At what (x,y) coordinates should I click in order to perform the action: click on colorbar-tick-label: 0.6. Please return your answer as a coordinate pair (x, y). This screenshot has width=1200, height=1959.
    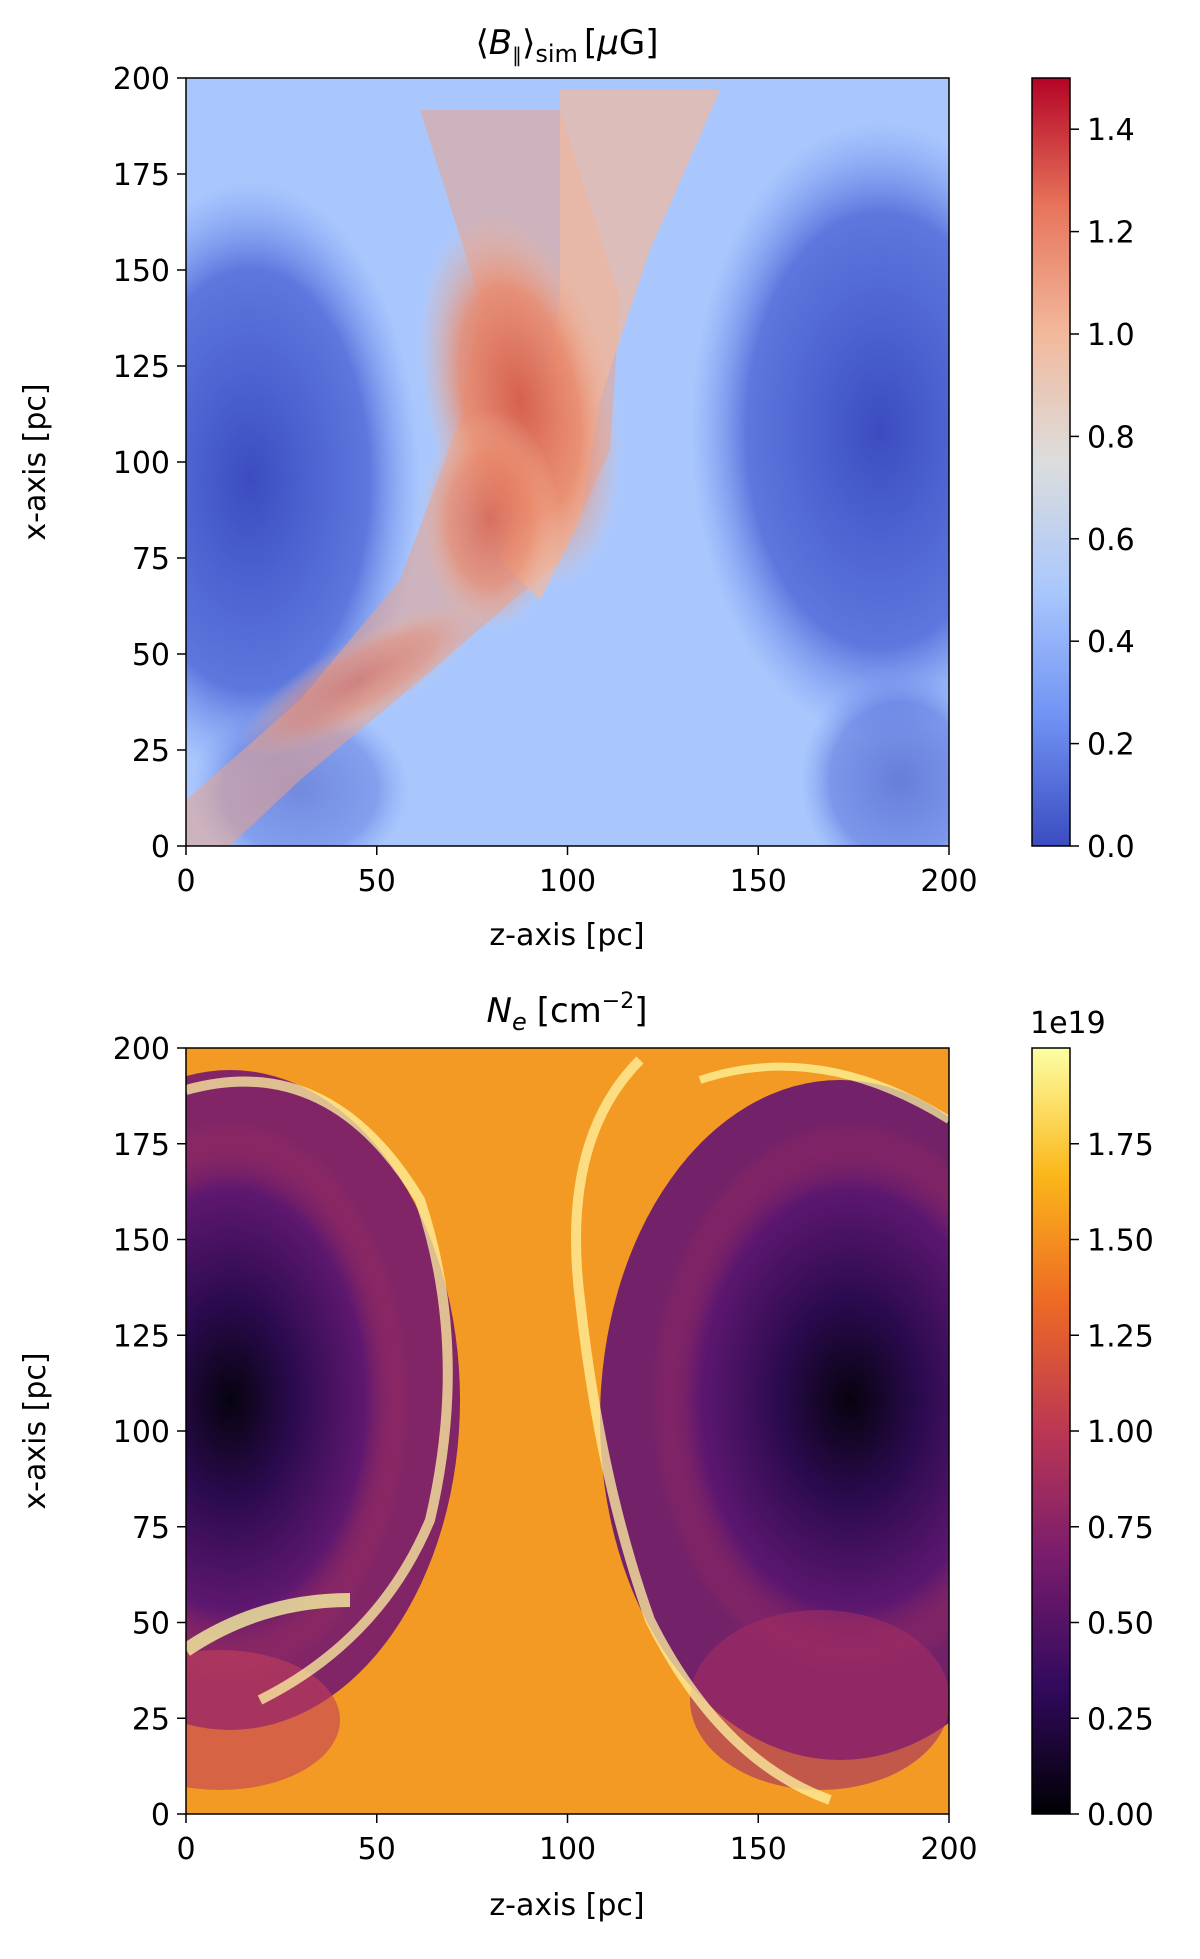
    Looking at the image, I should click on (1111, 540).